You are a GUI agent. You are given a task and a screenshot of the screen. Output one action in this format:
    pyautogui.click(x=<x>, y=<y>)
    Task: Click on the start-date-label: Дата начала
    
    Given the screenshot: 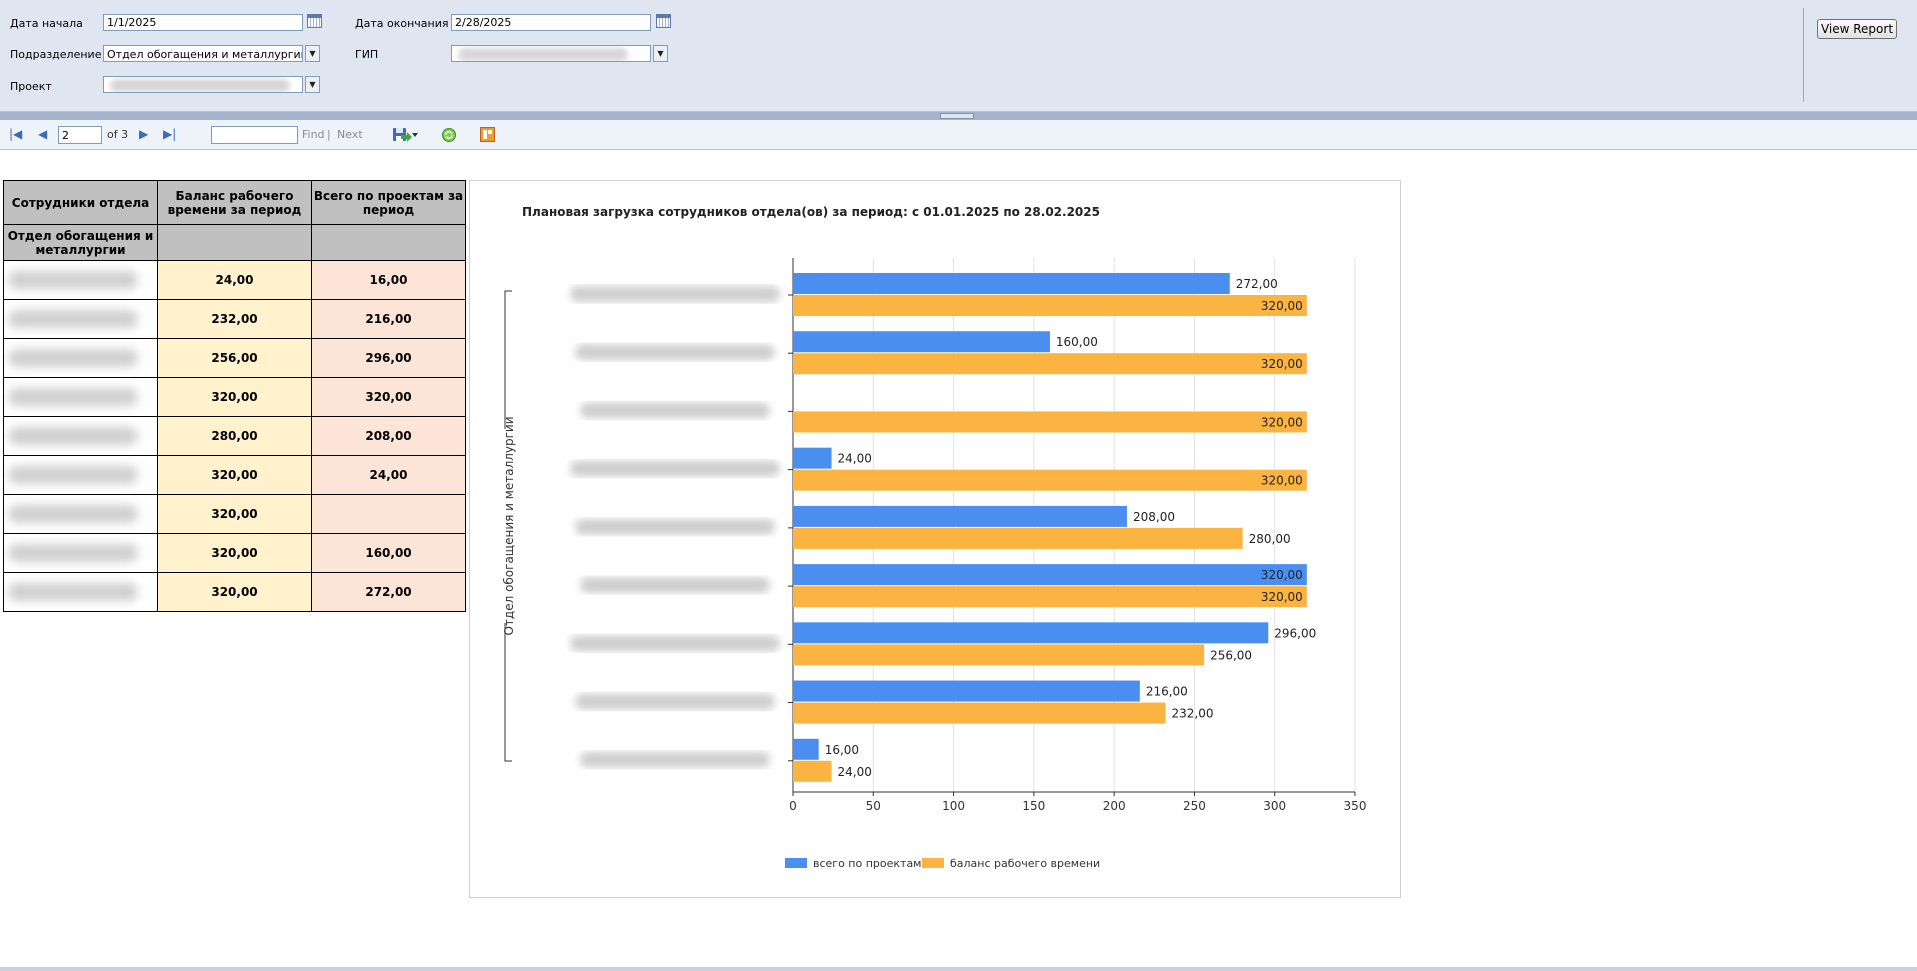 What is the action you would take?
    pyautogui.click(x=46, y=23)
    